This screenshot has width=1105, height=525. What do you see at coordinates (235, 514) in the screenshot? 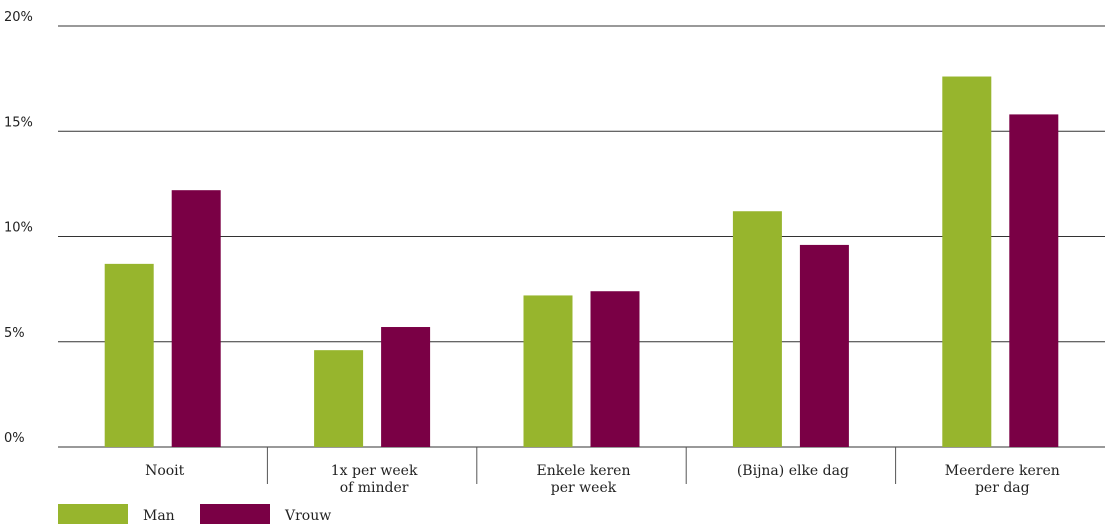
I see `legend-swatch-vrouw` at bounding box center [235, 514].